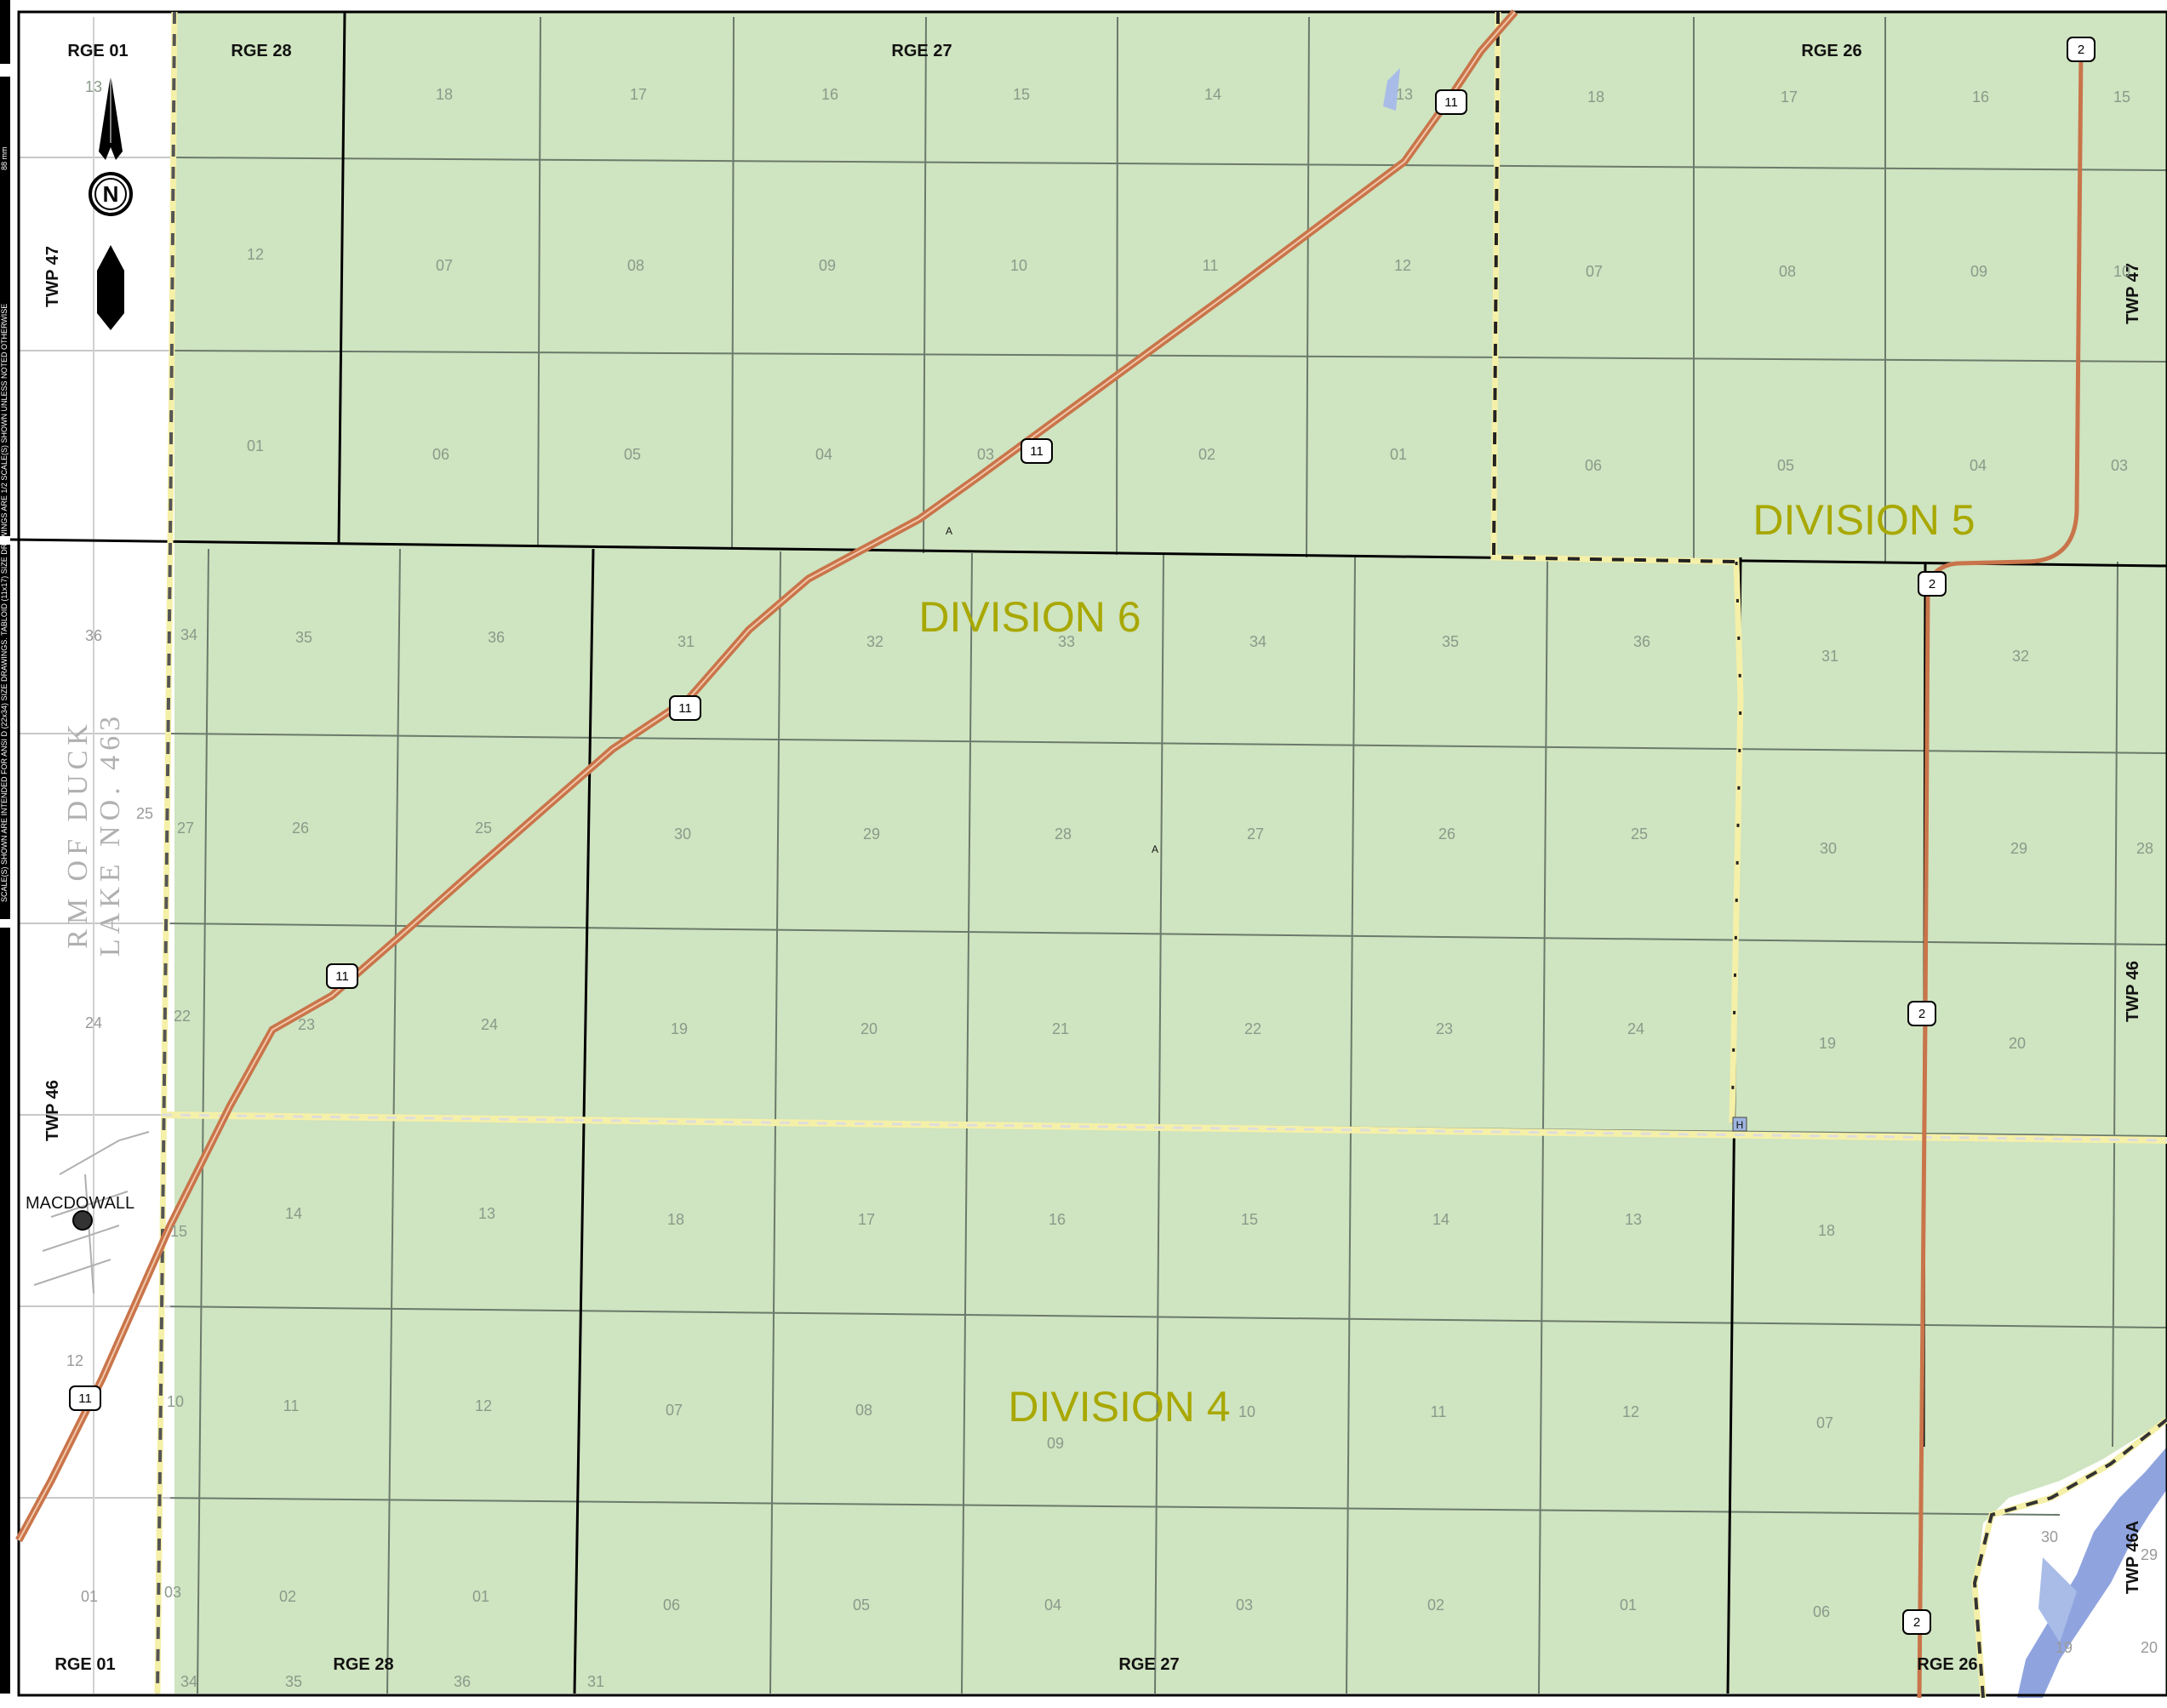 The image size is (2167, 1708). What do you see at coordinates (4, 158) in the screenshot?
I see `margin-scale-mm: 88 mm` at bounding box center [4, 158].